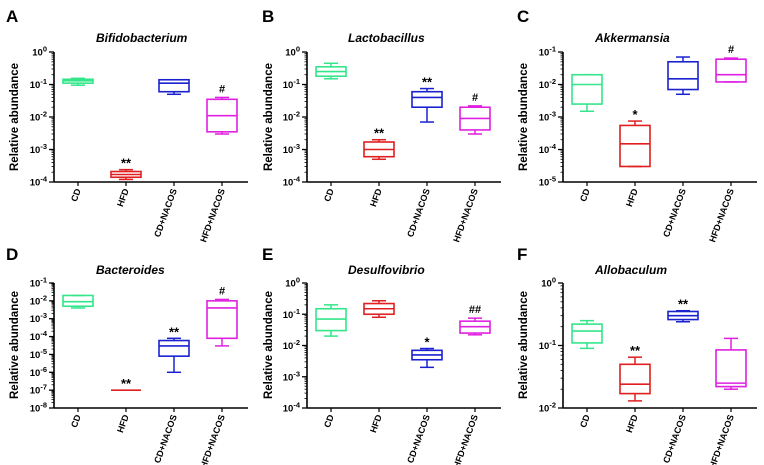 The width and height of the screenshot is (764, 465). Describe the element at coordinates (727, 401) in the screenshot. I see `box-hfd-nacos: HFD+NACOS` at that location.